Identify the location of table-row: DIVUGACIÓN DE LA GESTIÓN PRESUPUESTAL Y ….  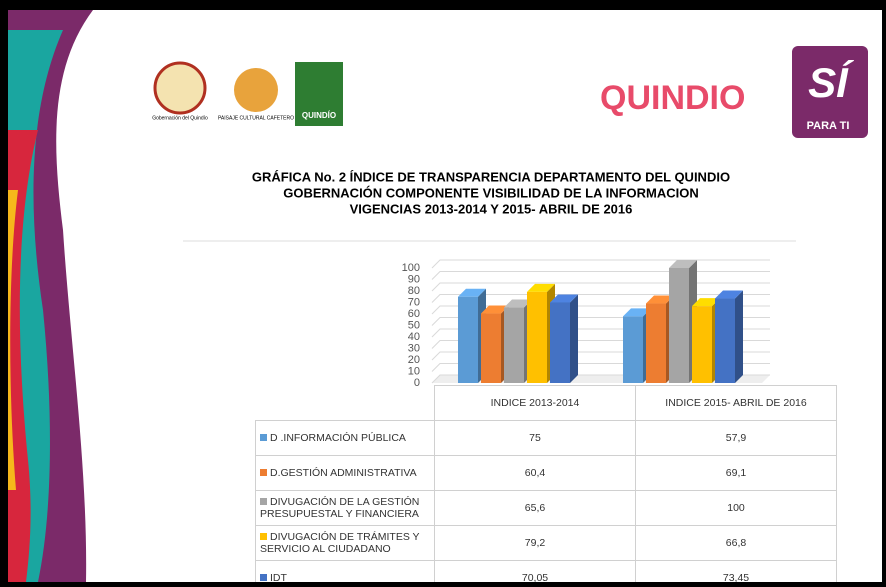
(546, 508).